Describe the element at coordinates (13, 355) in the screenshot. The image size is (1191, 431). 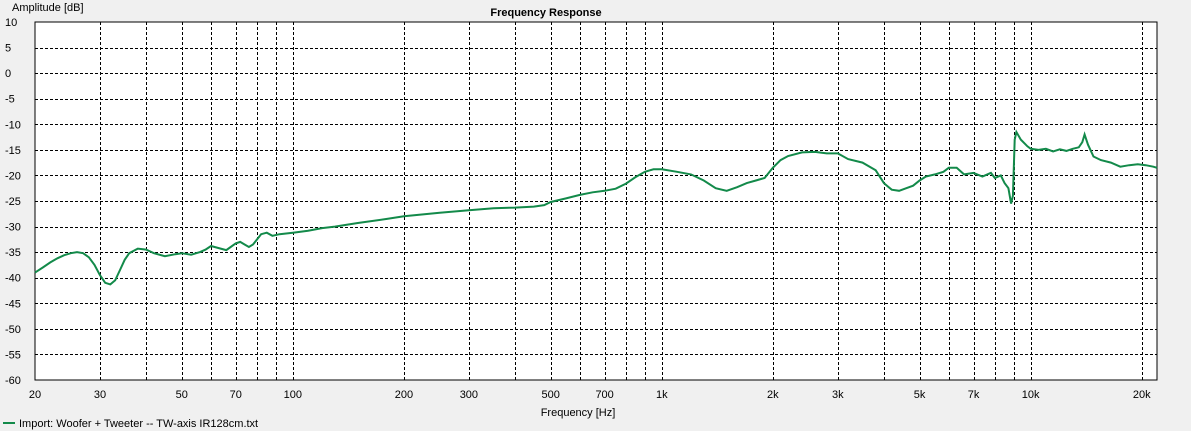
I see `y-tick-label: -55` at that location.